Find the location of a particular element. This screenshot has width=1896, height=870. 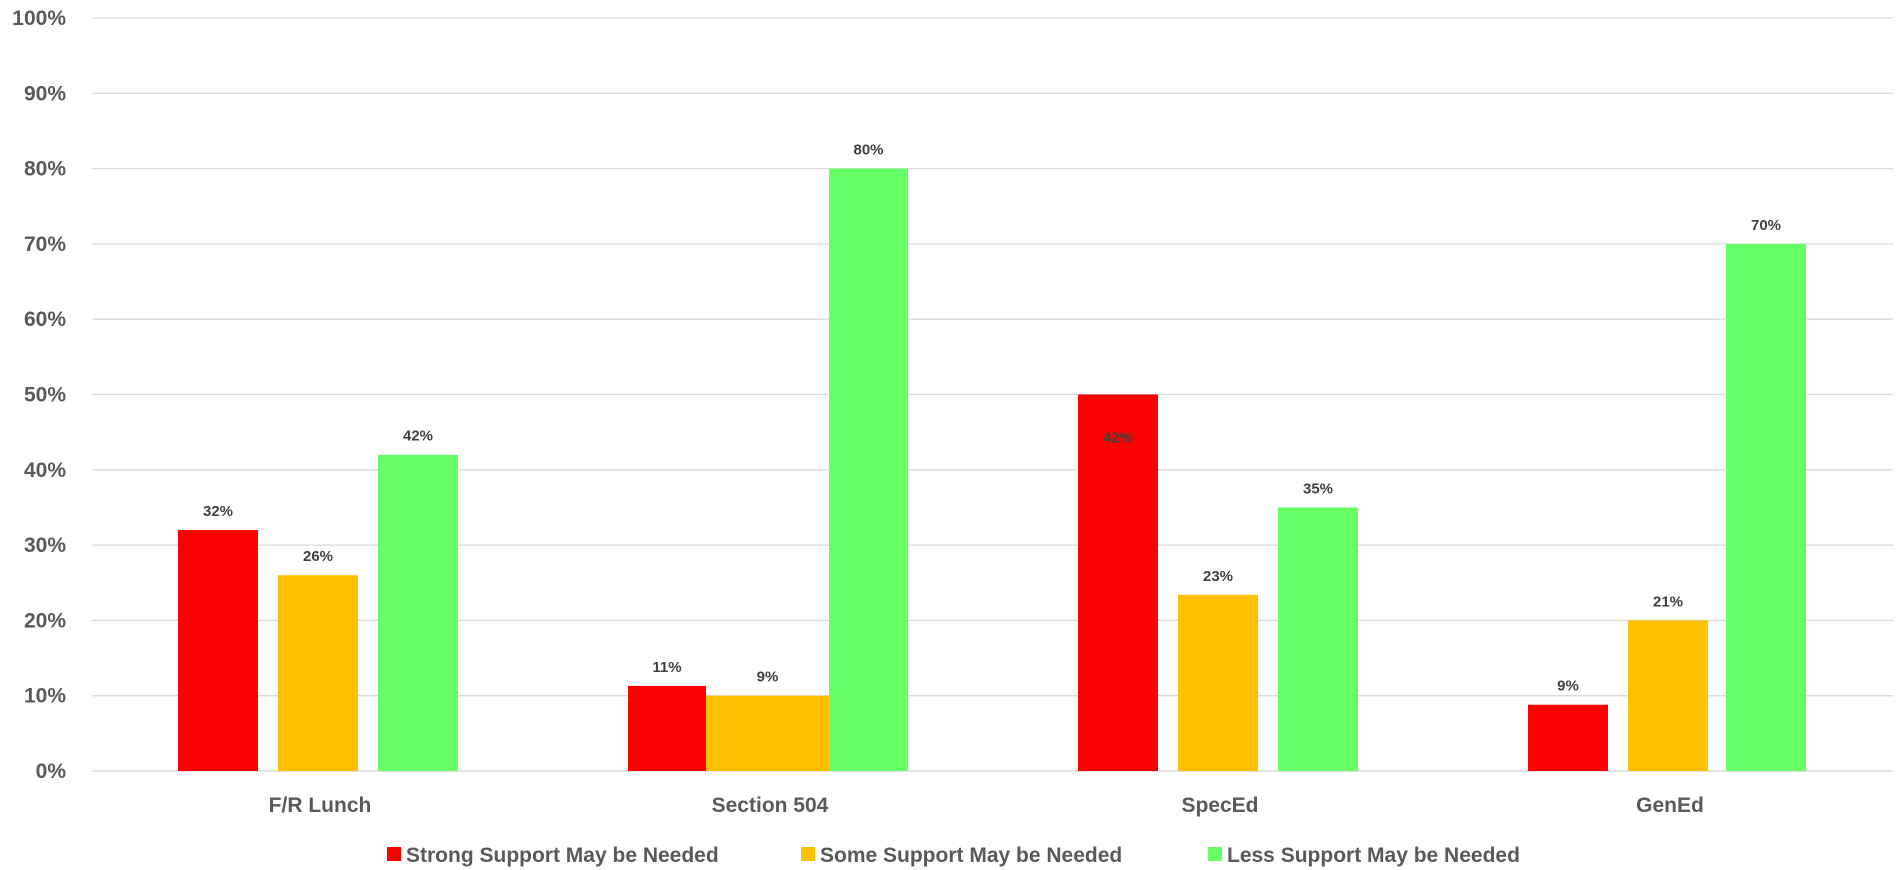

data-label: 11% is located at coordinates (666, 667).